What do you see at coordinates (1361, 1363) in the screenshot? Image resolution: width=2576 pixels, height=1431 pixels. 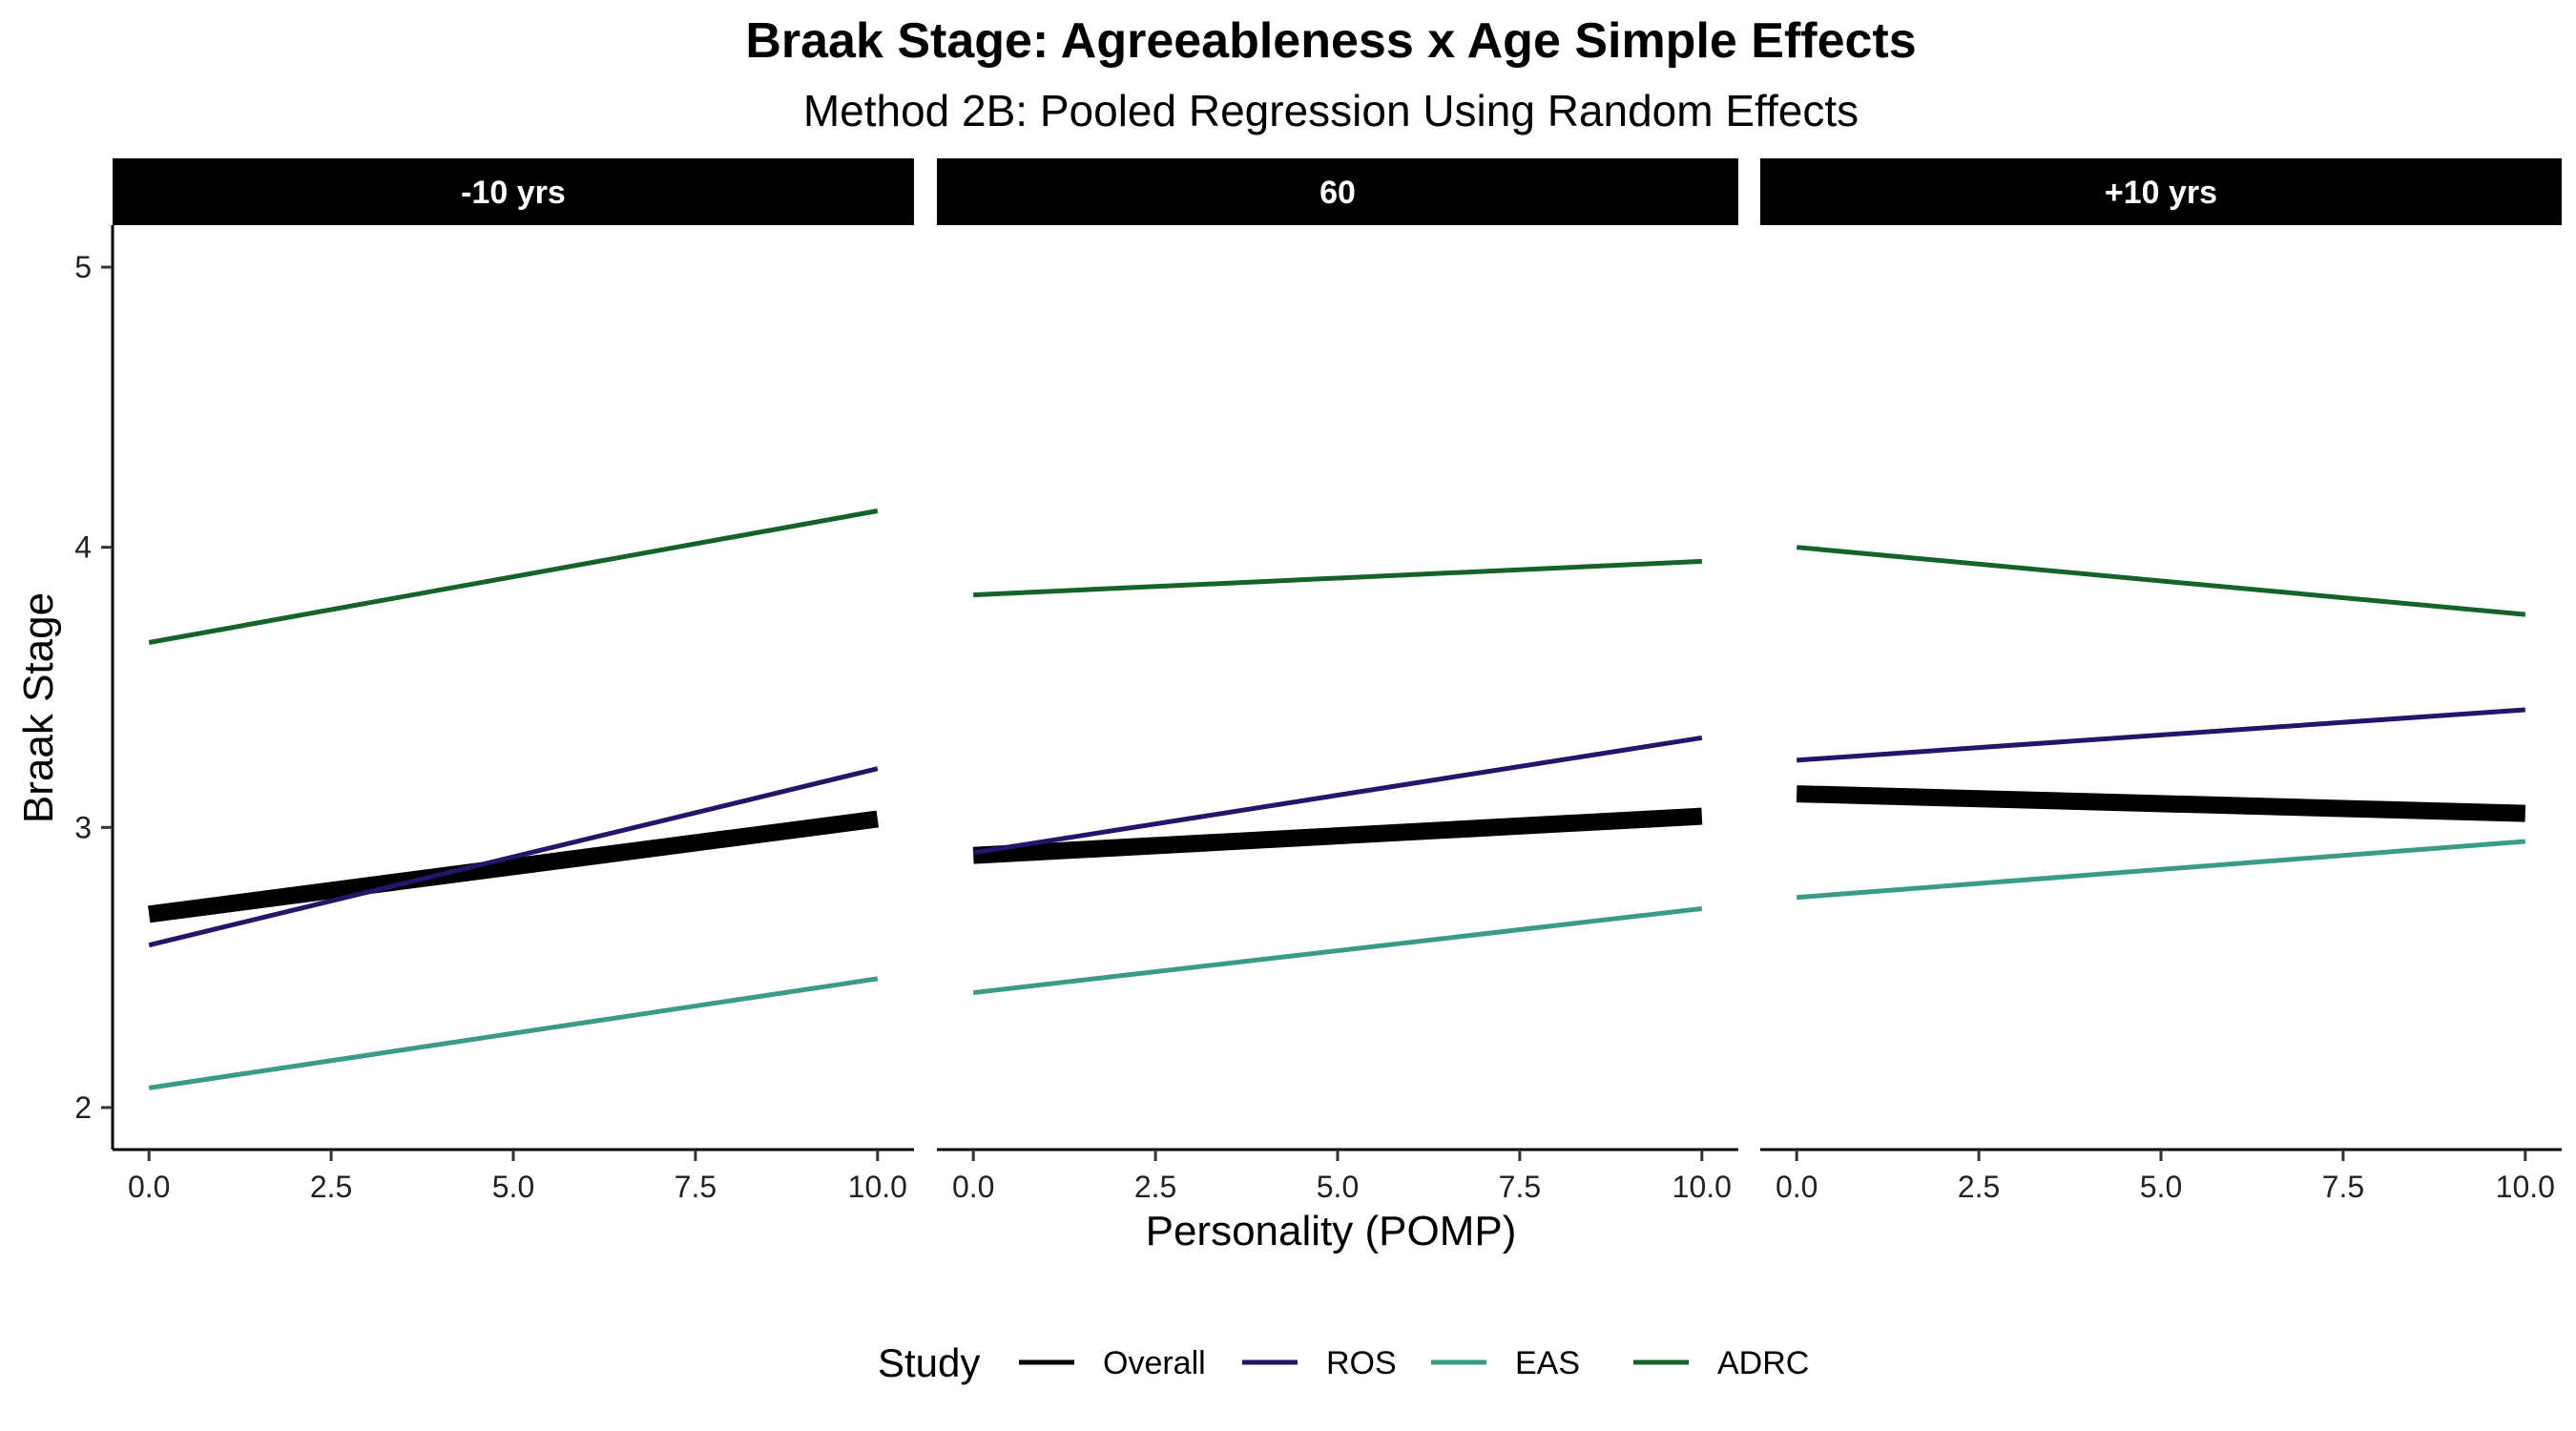 I see `legend-label: ROS` at bounding box center [1361, 1363].